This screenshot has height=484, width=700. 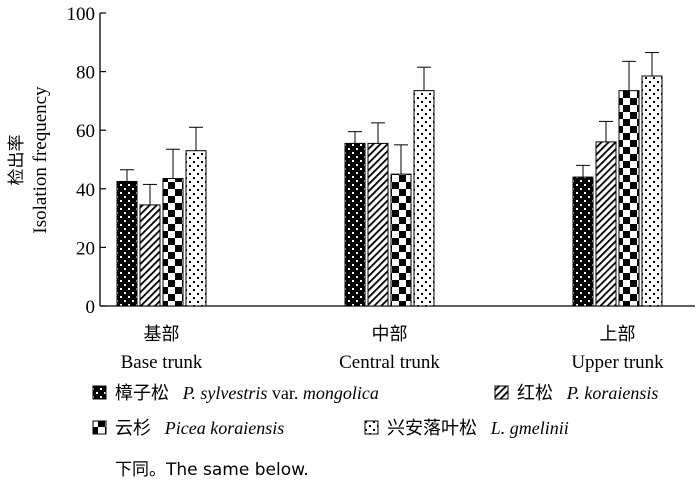 I want to click on y-tick-label: 100, so click(x=81, y=14).